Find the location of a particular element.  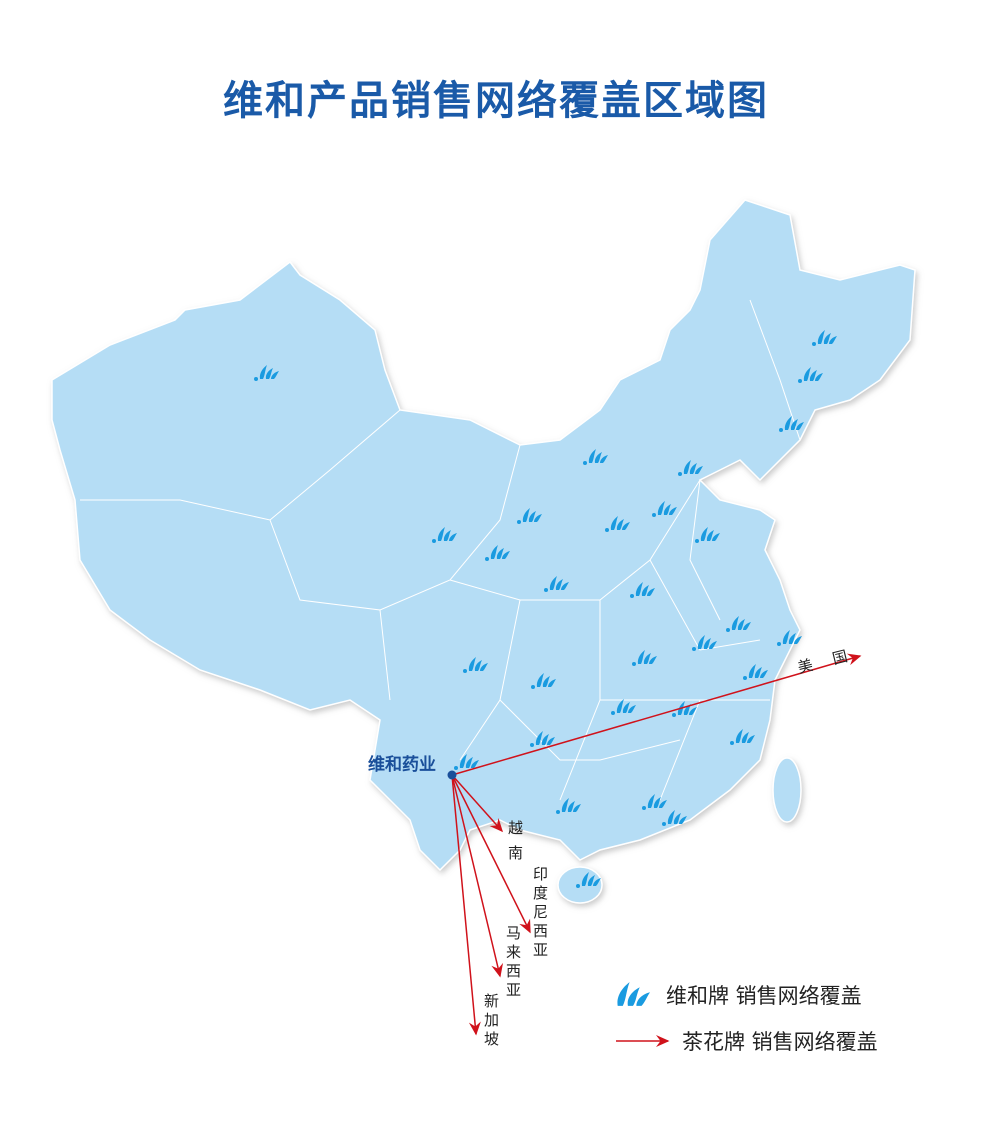

leaf-flame-icon is located at coordinates (633, 994).